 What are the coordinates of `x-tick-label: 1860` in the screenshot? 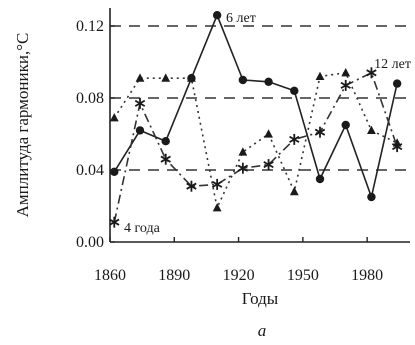 It's located at (110, 275).